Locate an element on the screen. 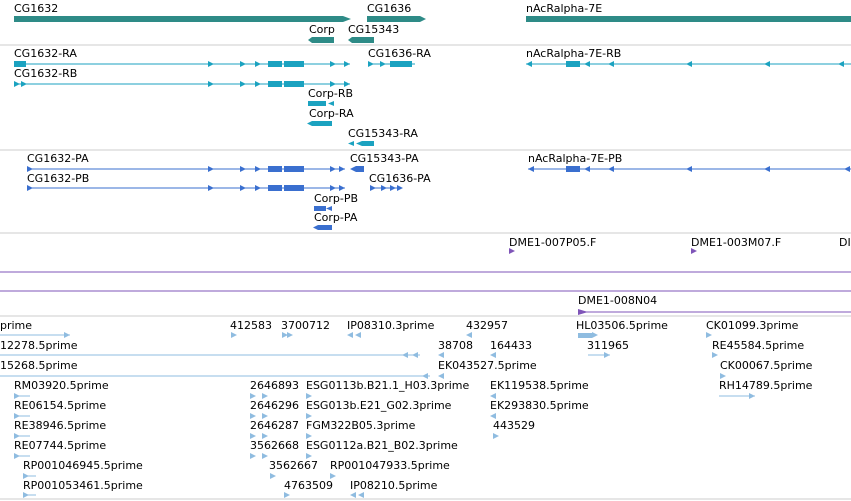 This screenshot has height=501, width=851. est-label: RP001053461.5prime is located at coordinates (83, 485).